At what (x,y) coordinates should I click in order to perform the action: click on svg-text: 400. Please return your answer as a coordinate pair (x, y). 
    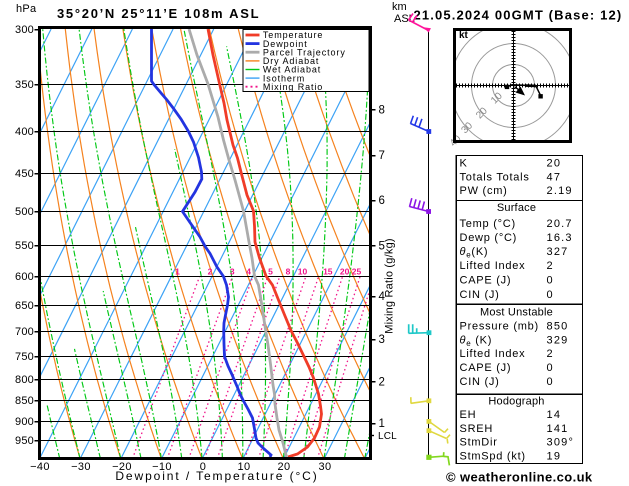
    Looking at the image, I should click on (24, 132).